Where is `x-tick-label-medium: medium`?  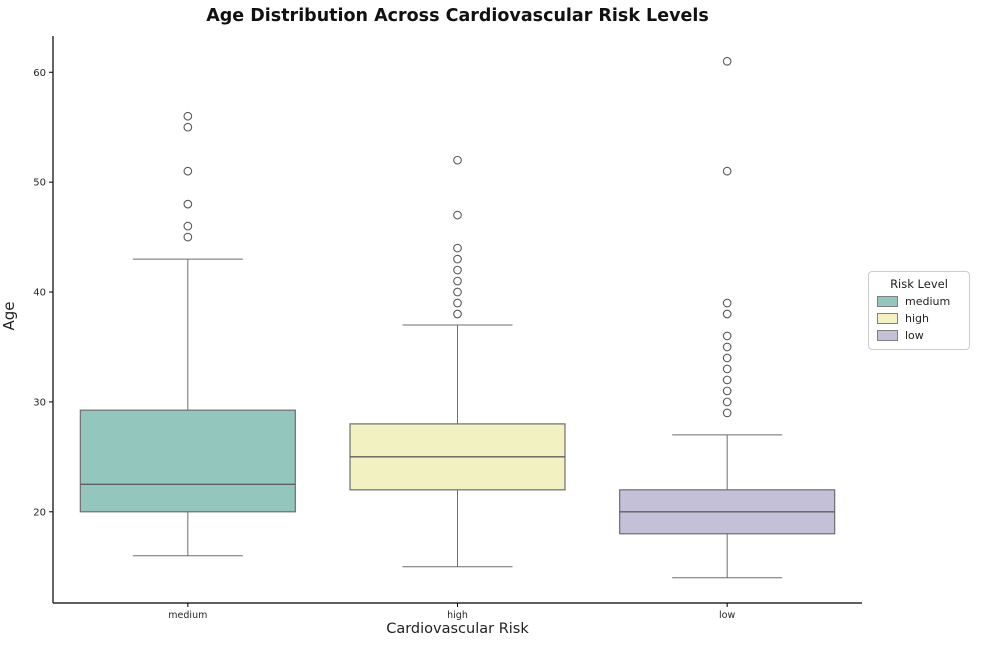
x-tick-label-medium: medium is located at coordinates (187, 615).